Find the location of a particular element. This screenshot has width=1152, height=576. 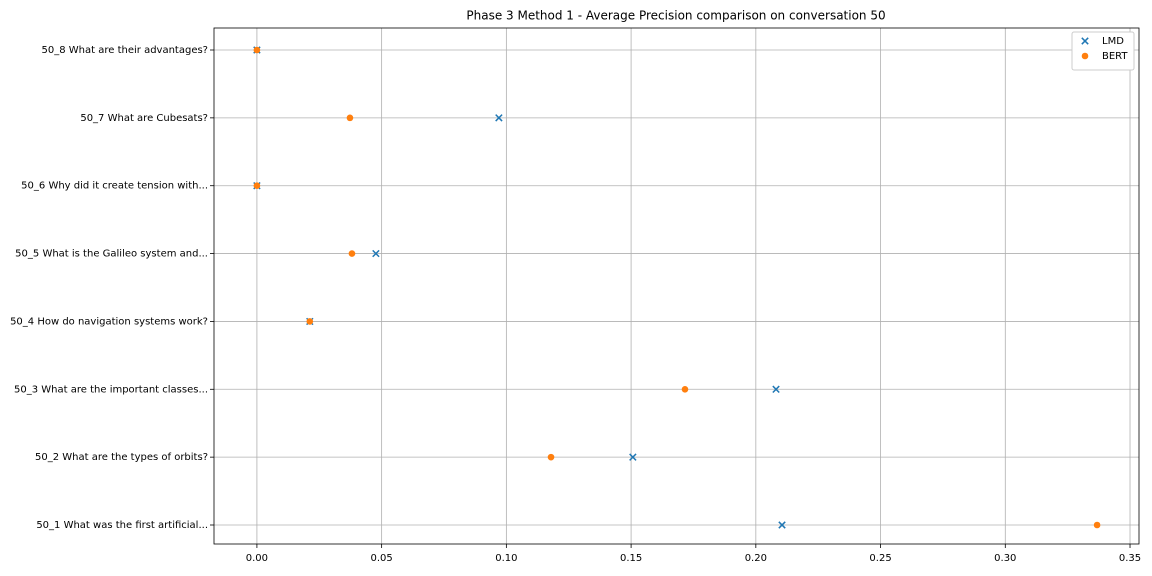

legend-box is located at coordinates (1103, 51).